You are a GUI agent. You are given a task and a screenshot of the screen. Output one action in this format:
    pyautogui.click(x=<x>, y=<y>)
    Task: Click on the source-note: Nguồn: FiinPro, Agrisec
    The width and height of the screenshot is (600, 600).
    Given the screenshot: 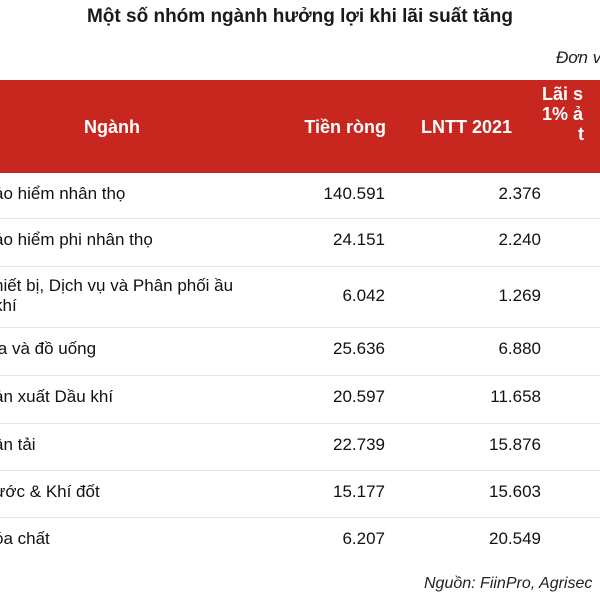 What is the action you would take?
    pyautogui.click(x=508, y=583)
    